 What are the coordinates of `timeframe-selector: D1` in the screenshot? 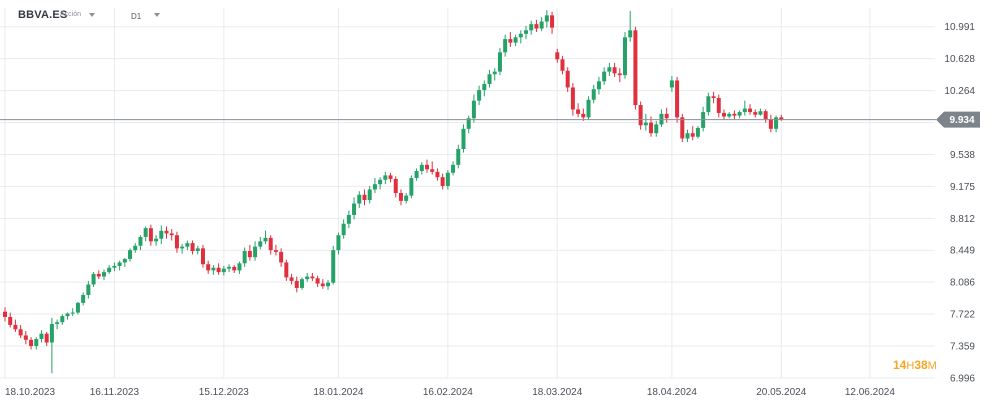 It's located at (136, 16).